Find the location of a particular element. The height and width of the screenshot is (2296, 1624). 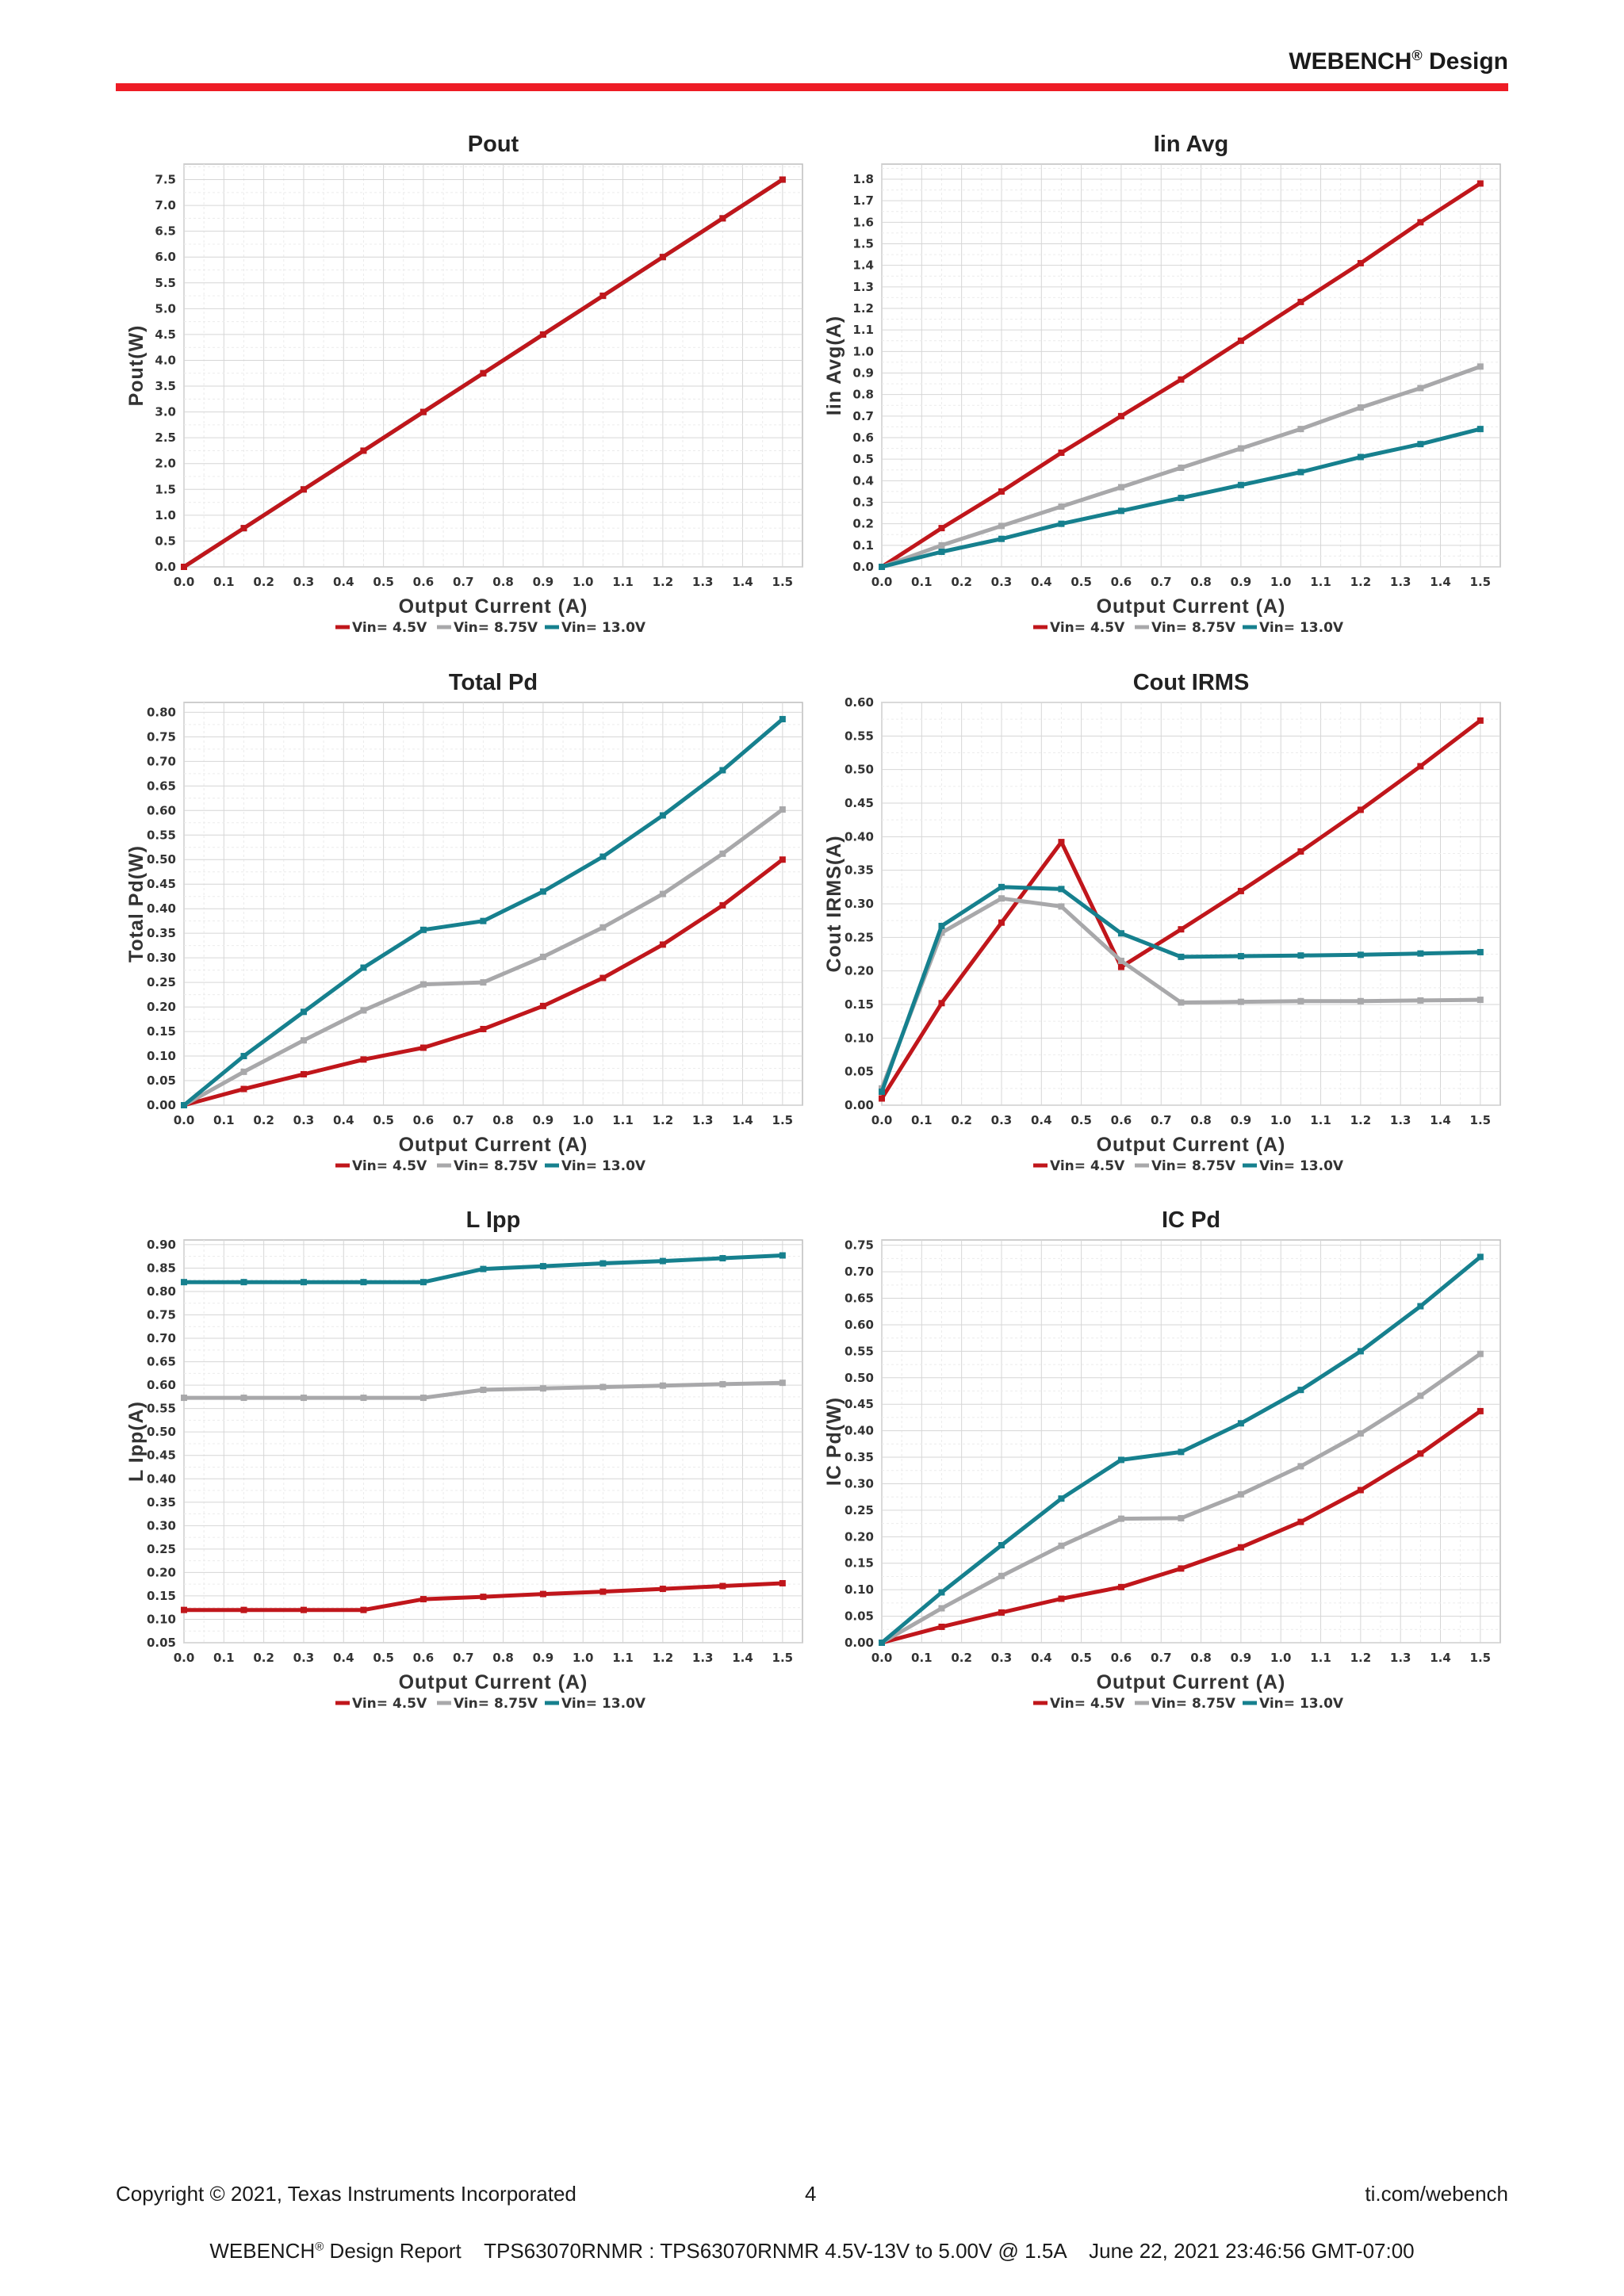

total-pd-legend-label: Vin= 13.0V is located at coordinates (603, 1166).